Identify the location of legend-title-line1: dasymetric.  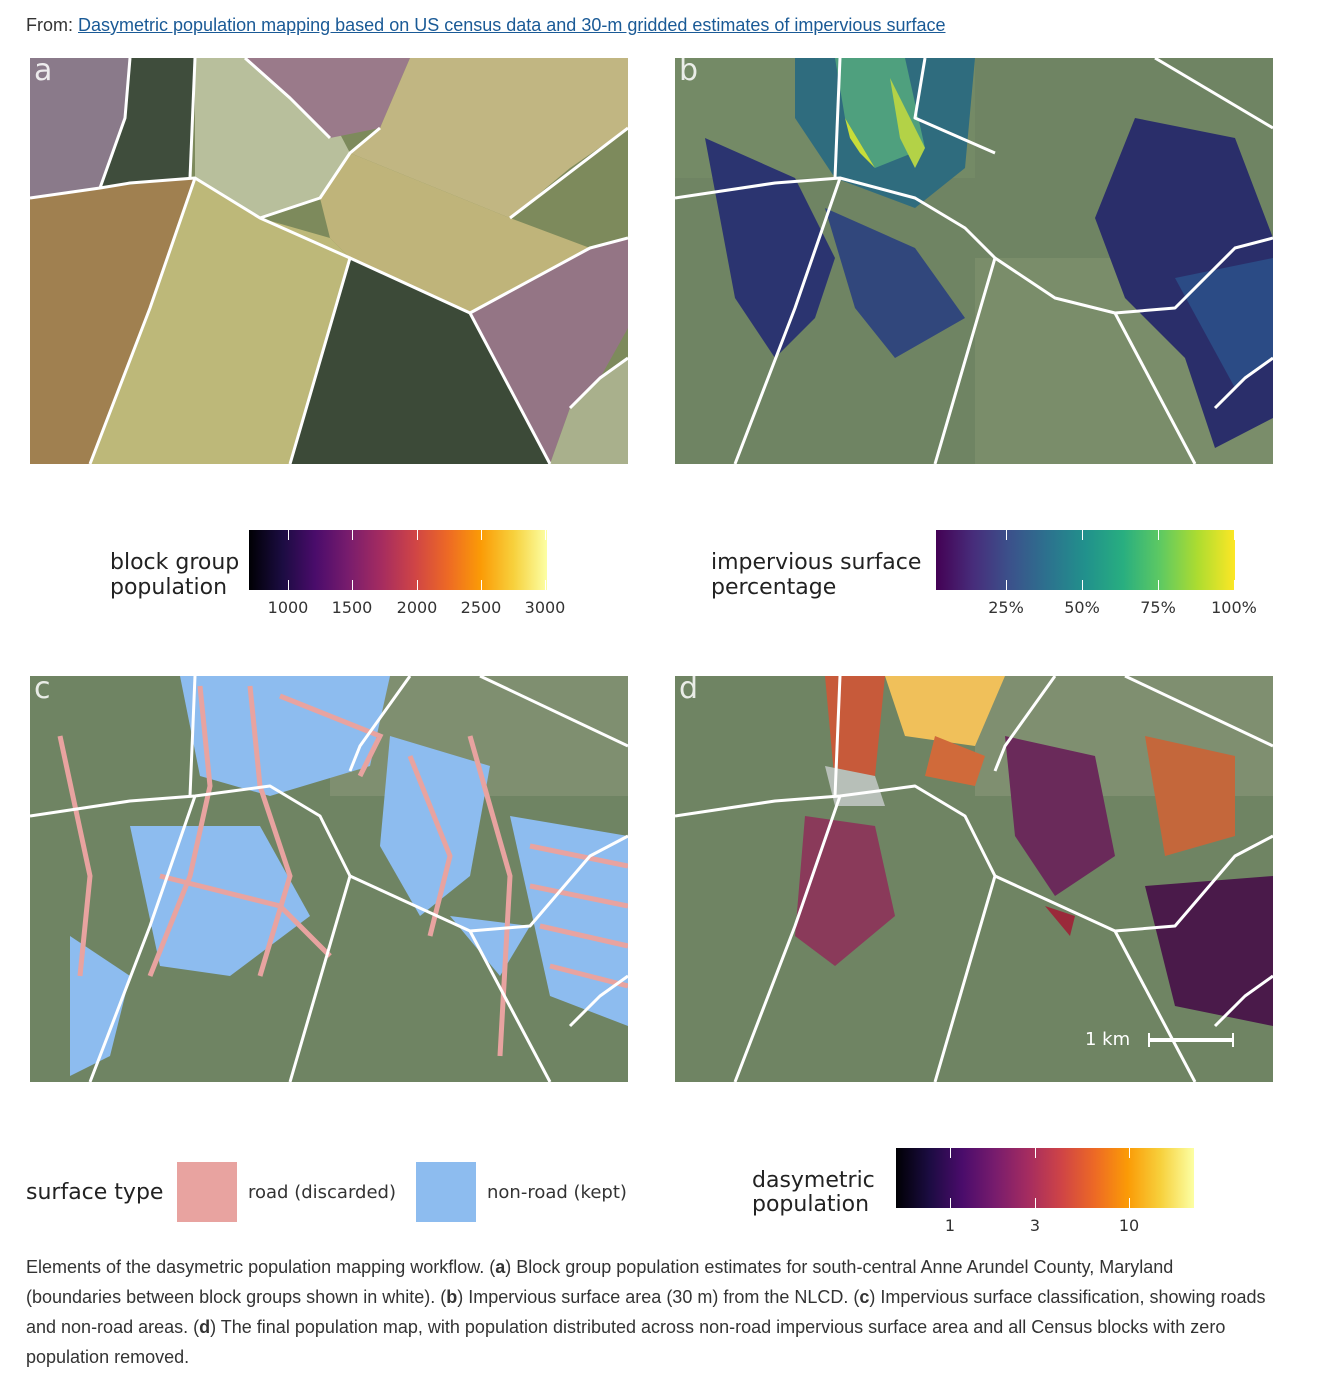
(813, 1180).